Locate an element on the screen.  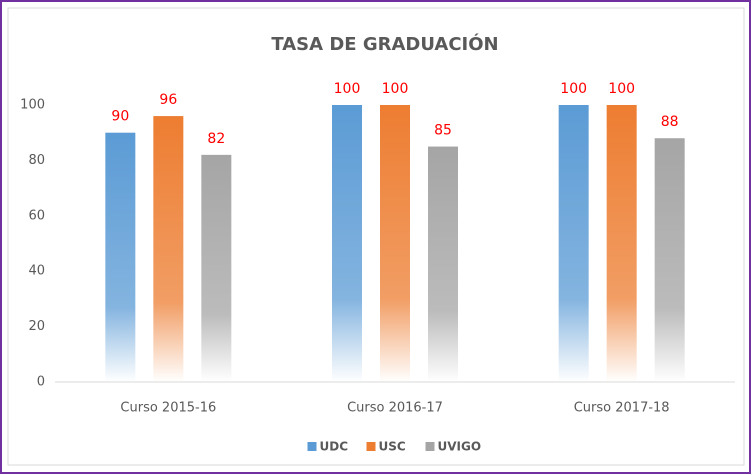
x-tick-label: Curso 2016-17 is located at coordinates (395, 408).